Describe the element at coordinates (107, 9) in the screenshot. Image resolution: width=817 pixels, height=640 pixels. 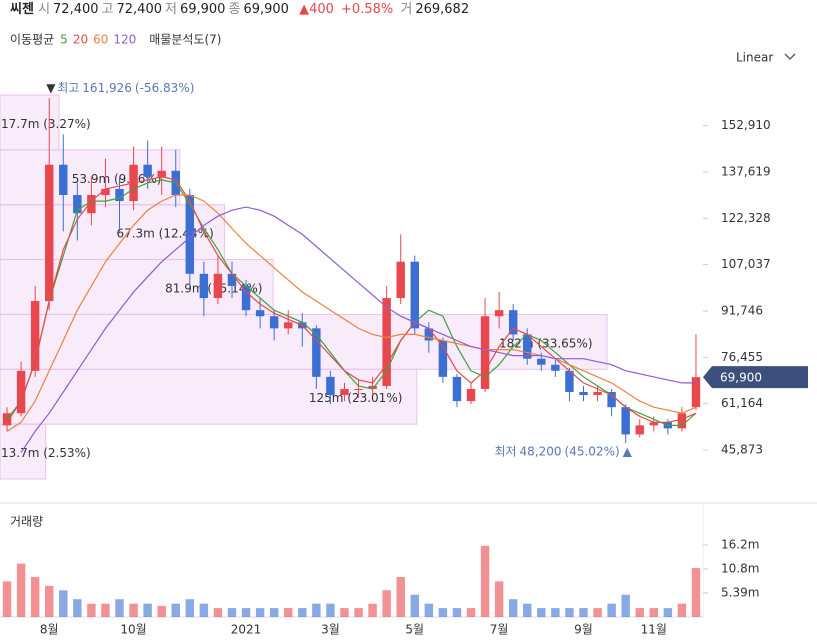
I see `field-label: 고` at that location.